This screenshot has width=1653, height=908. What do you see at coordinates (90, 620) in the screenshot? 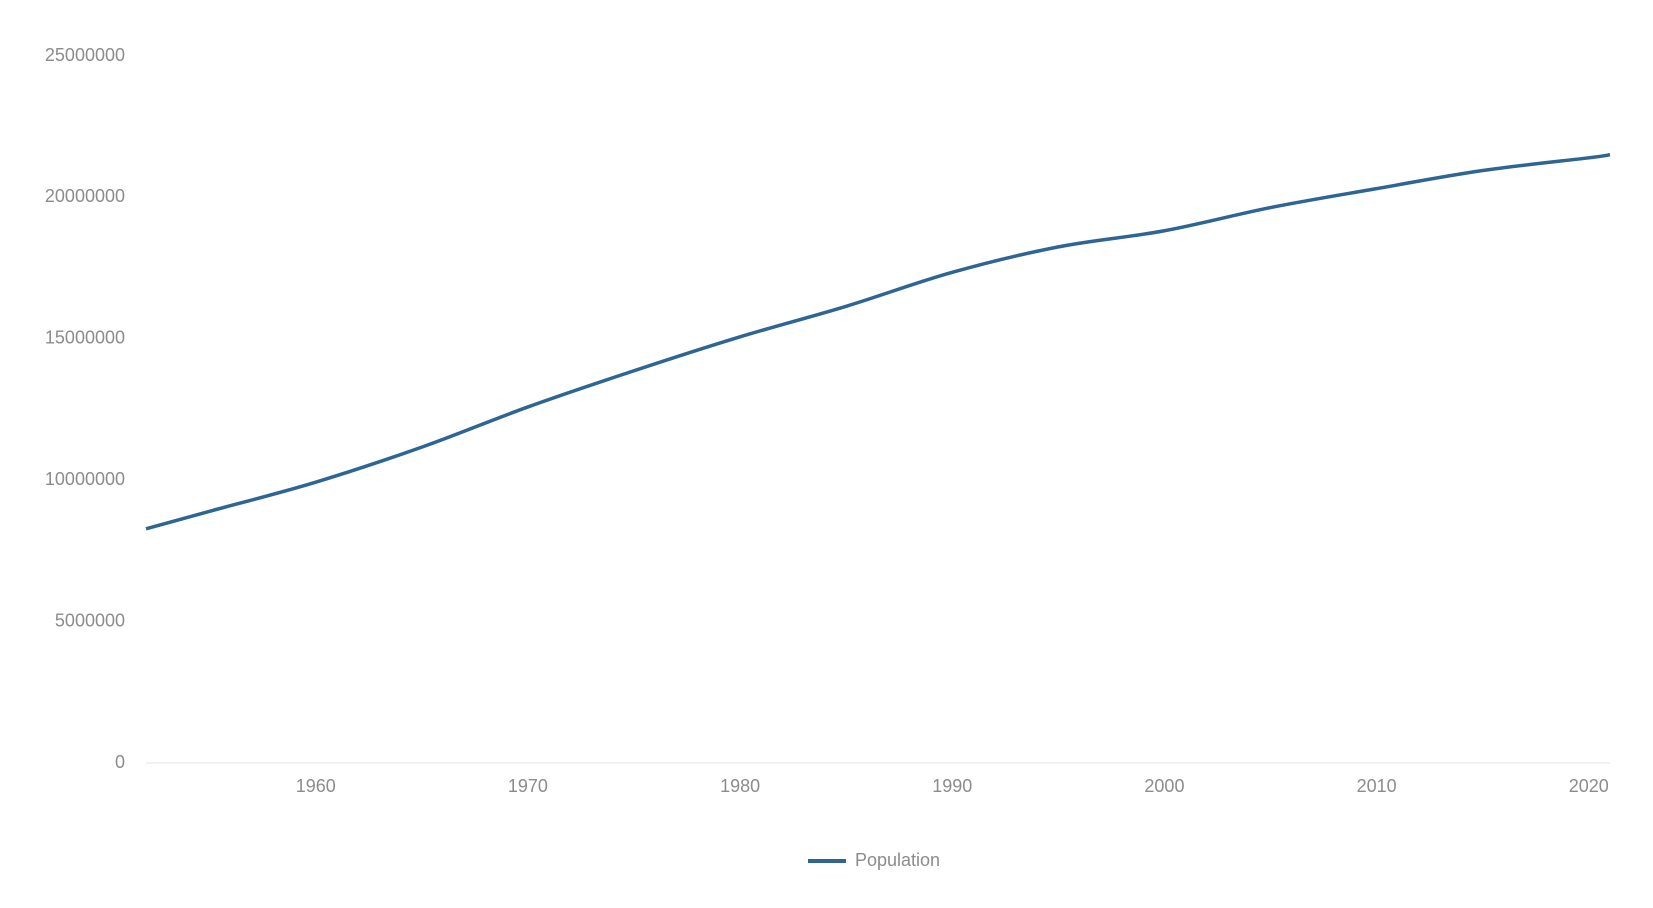
I see `y-tick-label: 5000000` at bounding box center [90, 620].